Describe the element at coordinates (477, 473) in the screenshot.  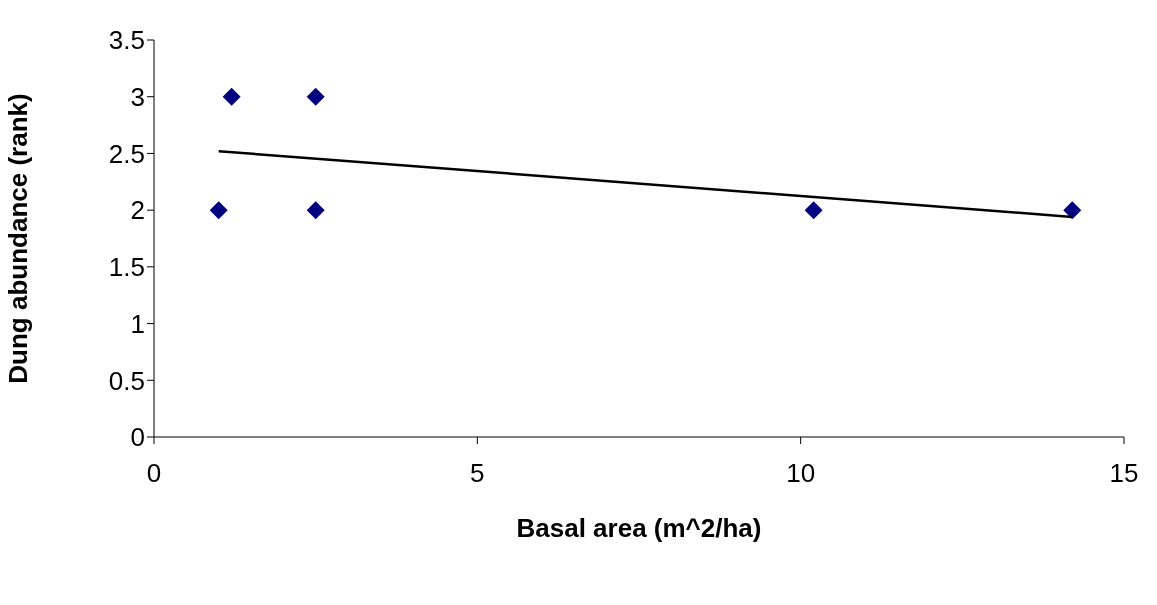
I see `x-tick-label: 5` at that location.